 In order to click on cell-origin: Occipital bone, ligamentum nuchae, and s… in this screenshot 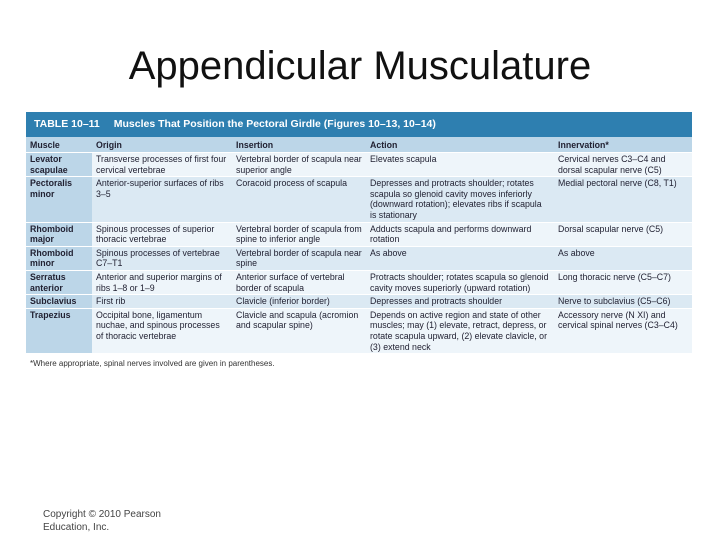, I will do `click(162, 330)`.